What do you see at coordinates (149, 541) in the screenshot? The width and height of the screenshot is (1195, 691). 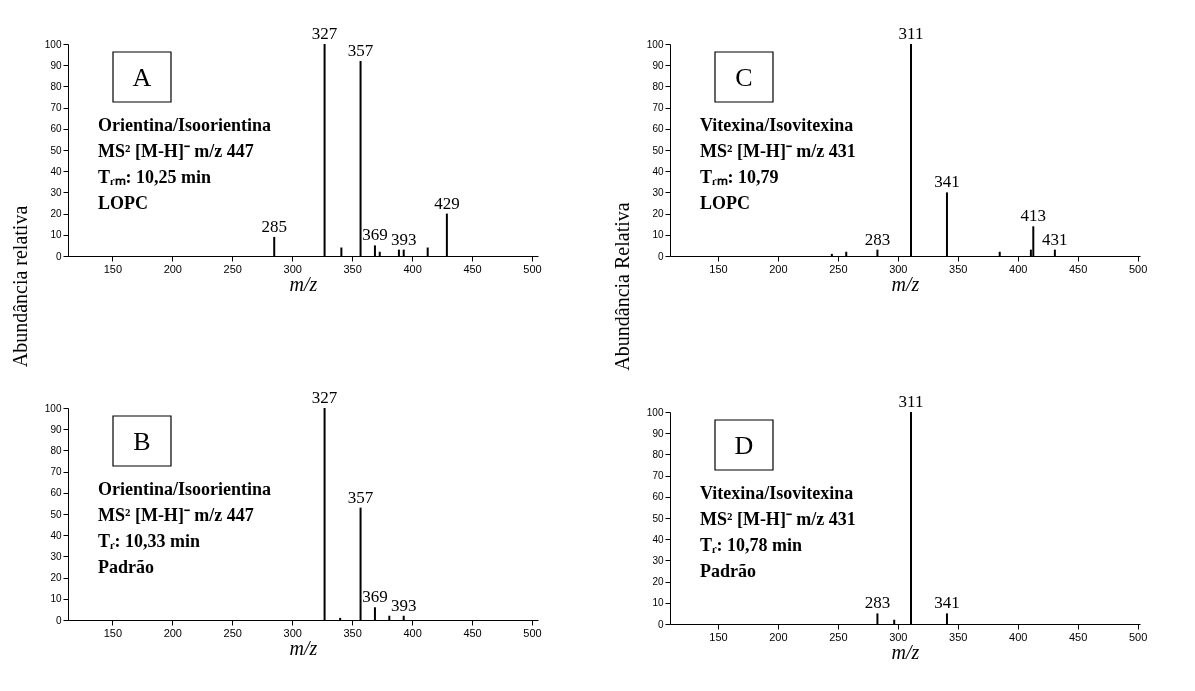 I see `annotation: Tᵣ: 10,33 min` at bounding box center [149, 541].